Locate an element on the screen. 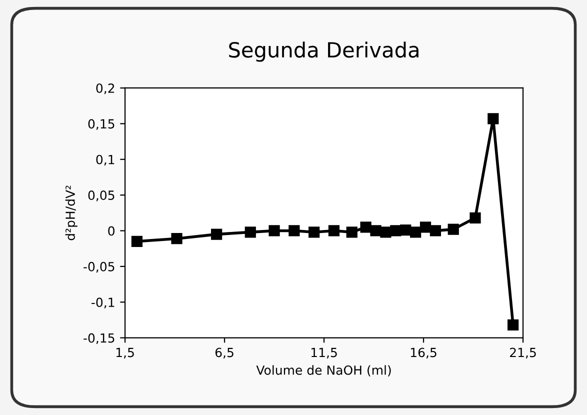 This screenshot has width=587, height=415. x-tick-label: 21,5 is located at coordinates (523, 353).